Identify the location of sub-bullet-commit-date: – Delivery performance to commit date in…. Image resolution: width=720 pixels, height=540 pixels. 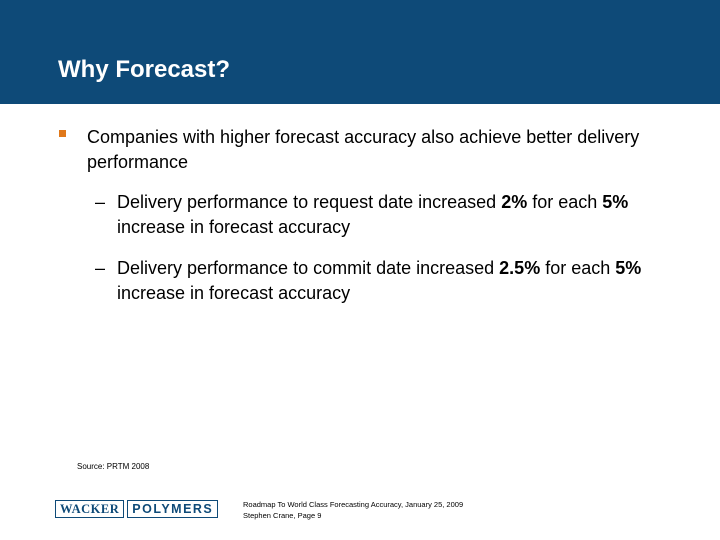
(385, 281).